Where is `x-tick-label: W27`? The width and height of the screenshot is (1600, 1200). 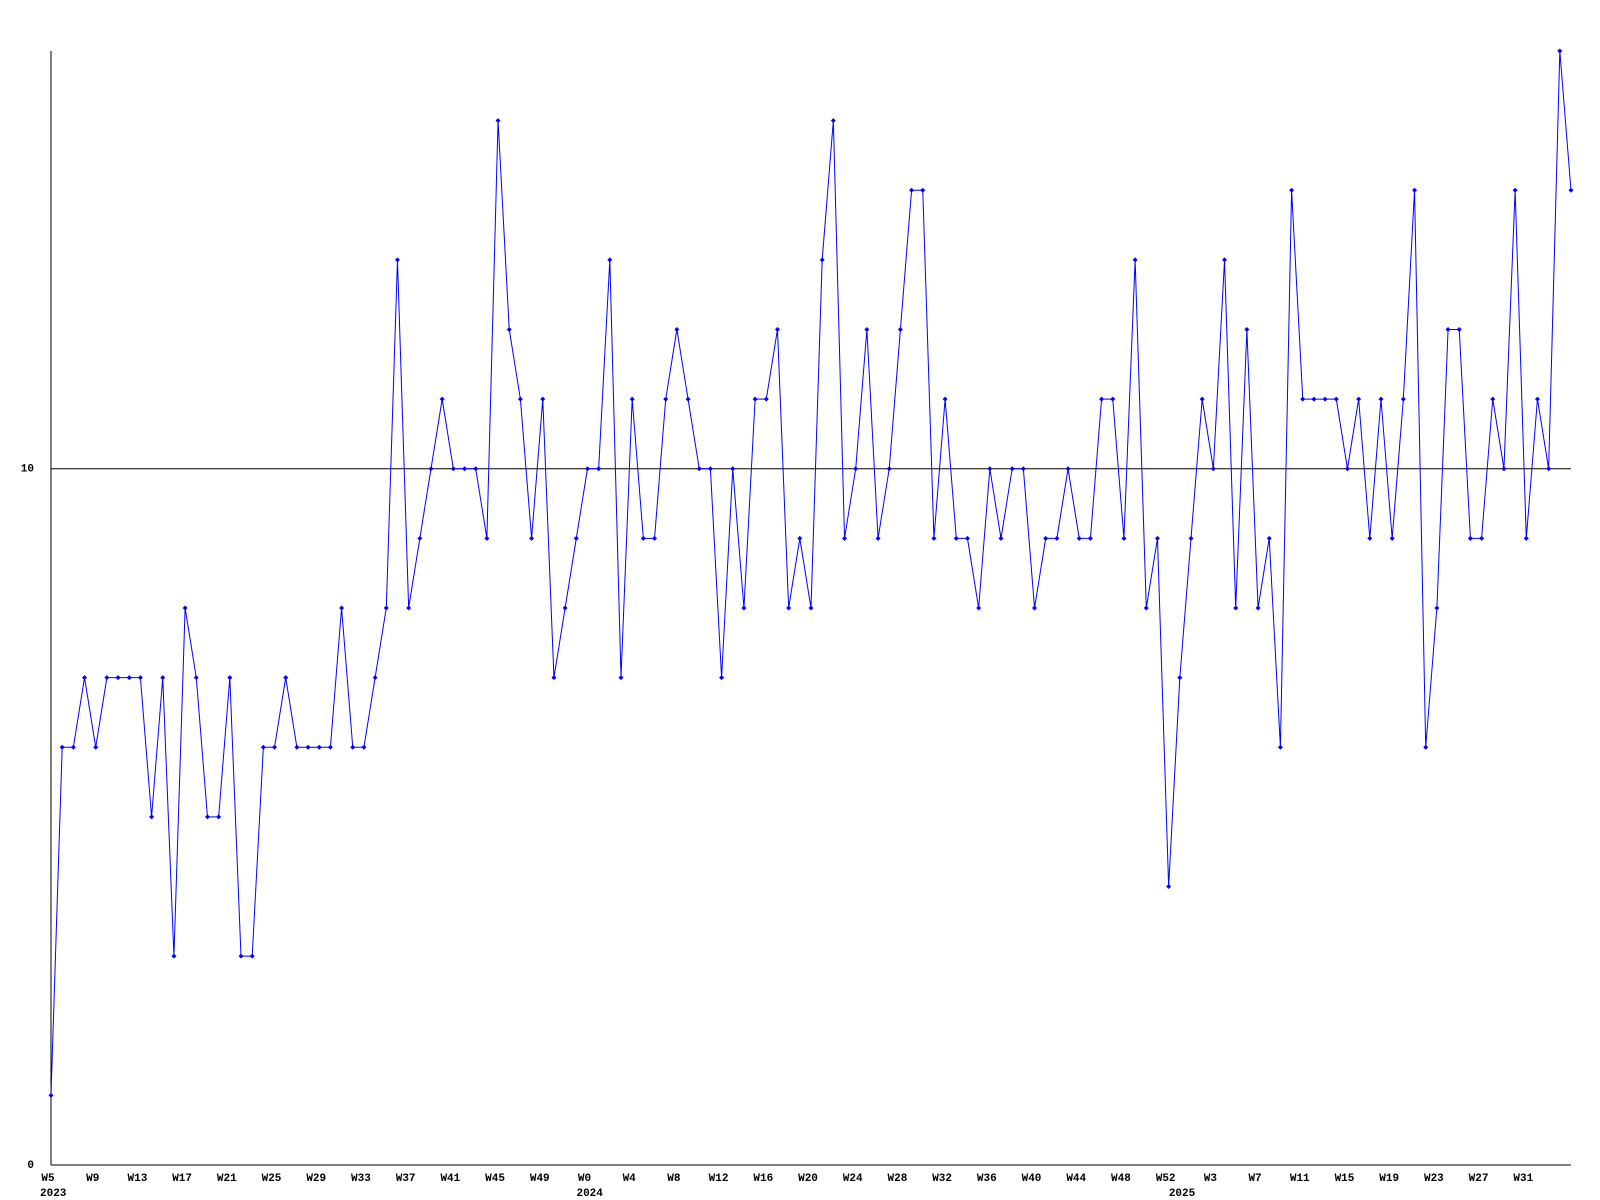 x-tick-label: W27 is located at coordinates (1479, 1179).